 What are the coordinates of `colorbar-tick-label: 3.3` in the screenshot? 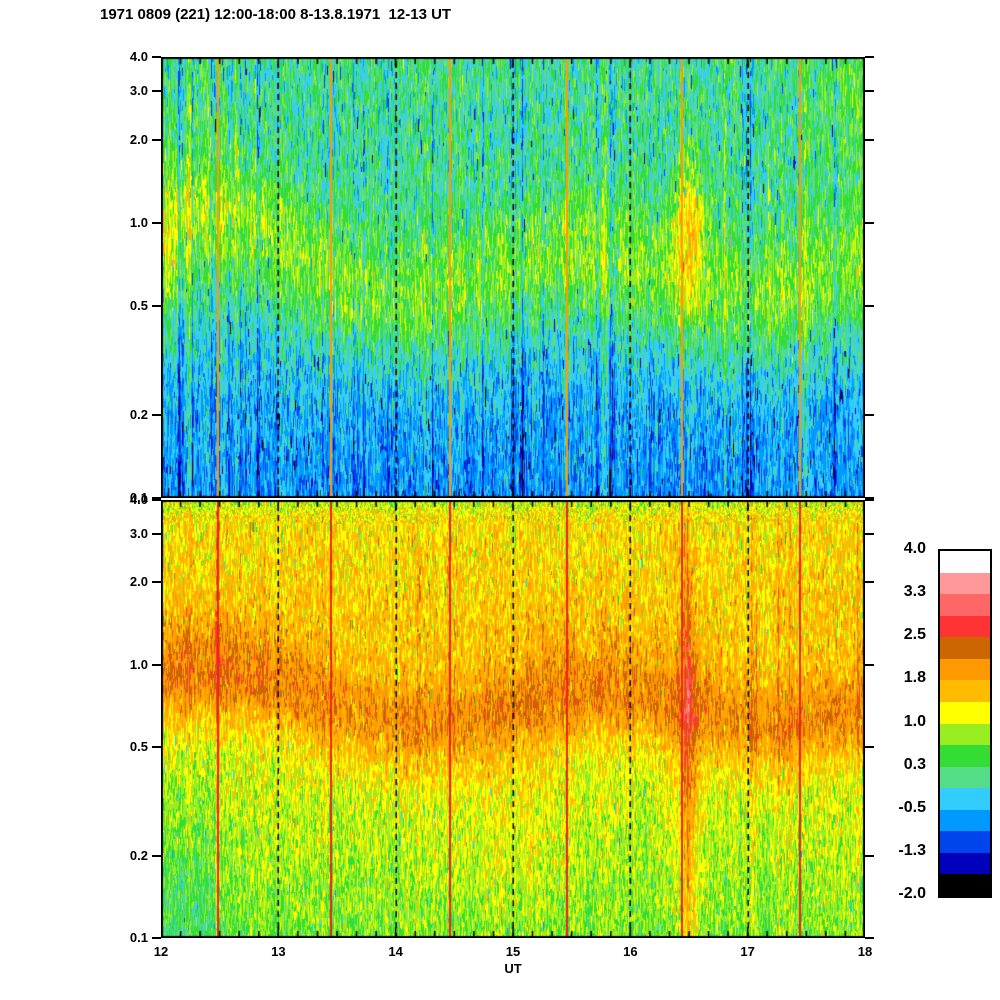 It's located at (914, 592).